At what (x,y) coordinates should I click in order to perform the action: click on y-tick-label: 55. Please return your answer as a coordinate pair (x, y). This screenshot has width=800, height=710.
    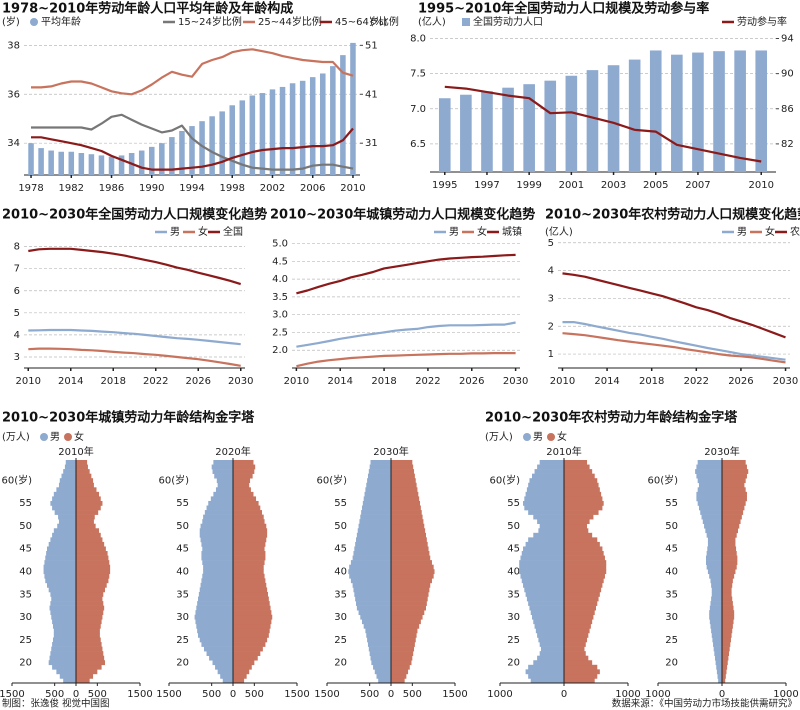
    Looking at the image, I should click on (513, 503).